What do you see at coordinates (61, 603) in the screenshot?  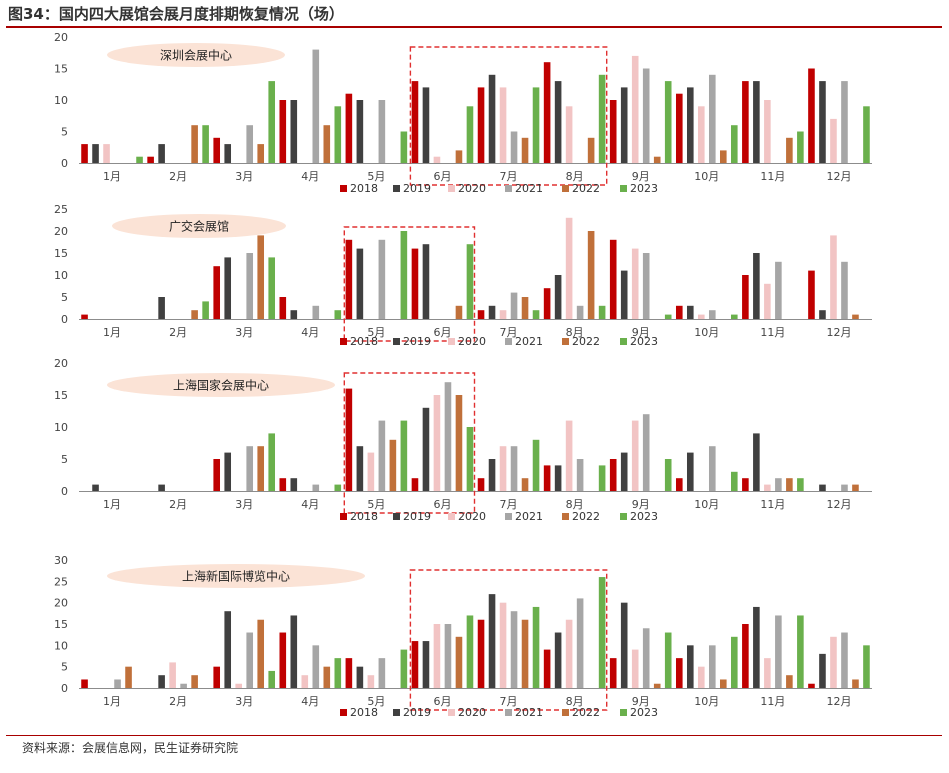 I see `y-tick-label: 20` at bounding box center [61, 603].